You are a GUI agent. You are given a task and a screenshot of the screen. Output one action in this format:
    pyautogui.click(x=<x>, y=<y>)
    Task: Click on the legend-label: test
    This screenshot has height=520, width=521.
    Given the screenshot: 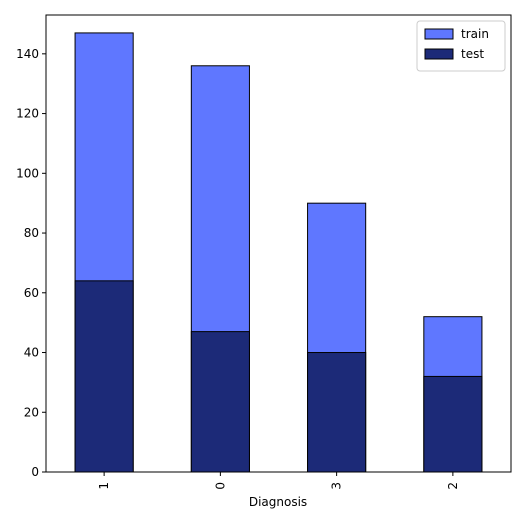 What is the action you would take?
    pyautogui.click(x=472, y=54)
    